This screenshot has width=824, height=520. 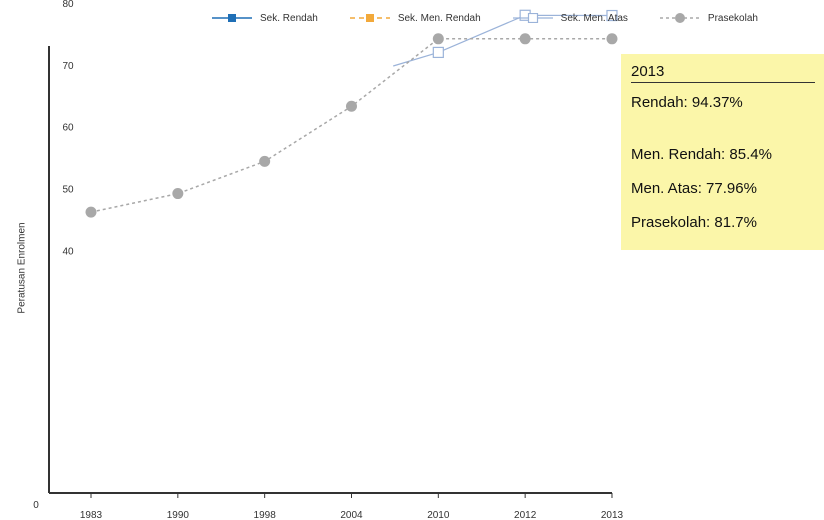 I want to click on legend-label: Sek. Men. Rendah, so click(x=439, y=18).